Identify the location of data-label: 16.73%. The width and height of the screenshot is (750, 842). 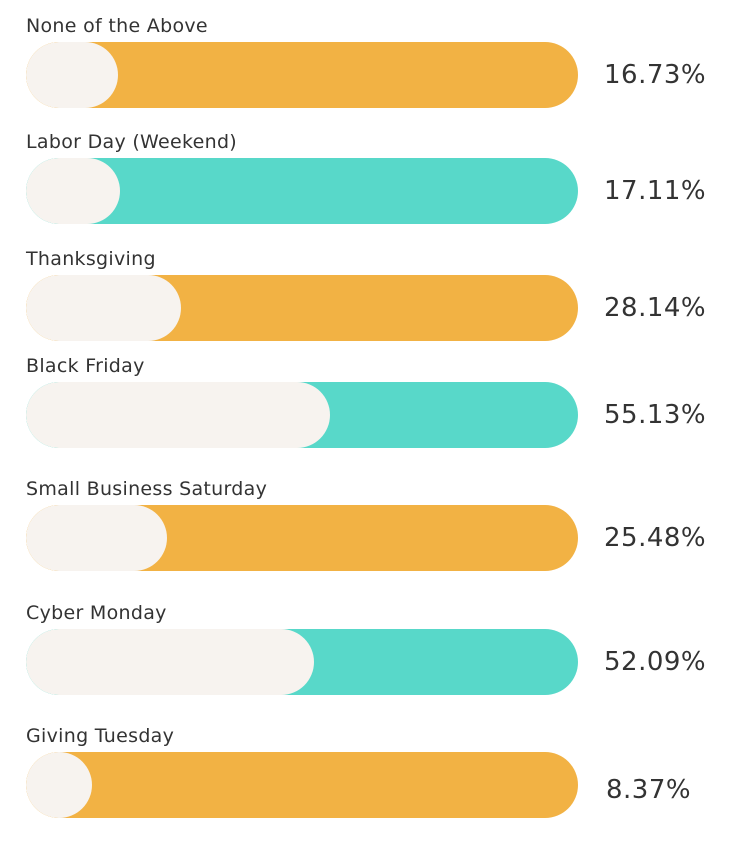
(655, 75).